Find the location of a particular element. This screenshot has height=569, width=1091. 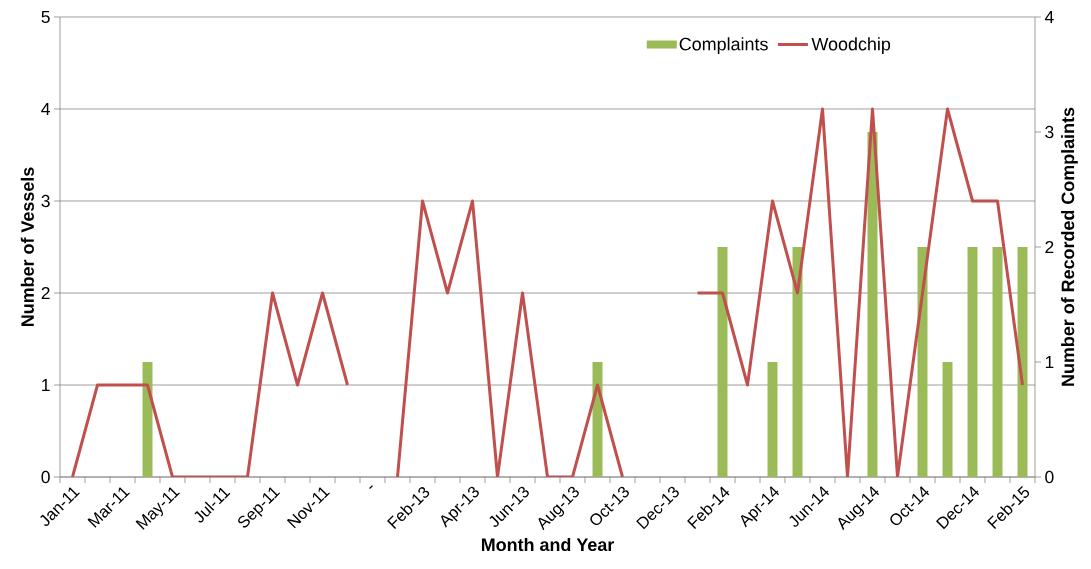

y-tick-label: 4 is located at coordinates (45, 108).